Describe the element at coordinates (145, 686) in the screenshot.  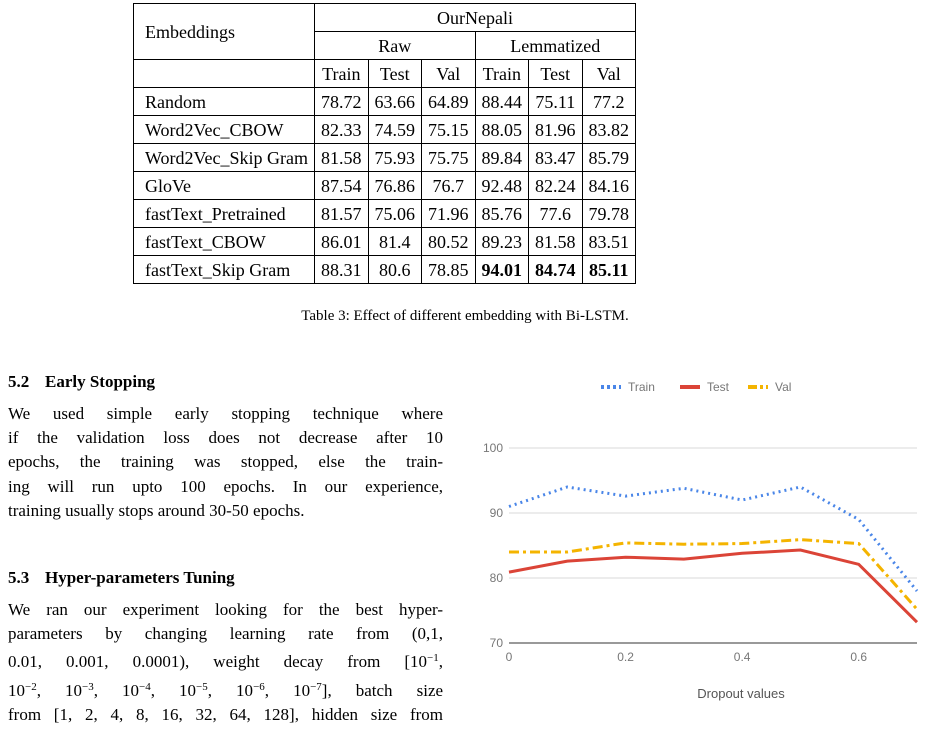
I see `exponent: −4` at that location.